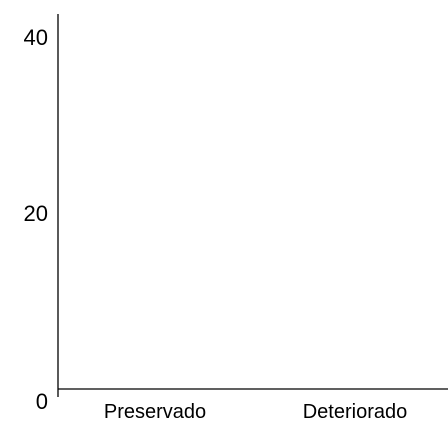 The height and width of the screenshot is (422, 448). What do you see at coordinates (36, 213) in the screenshot?
I see `y-tick-label: 20` at bounding box center [36, 213].